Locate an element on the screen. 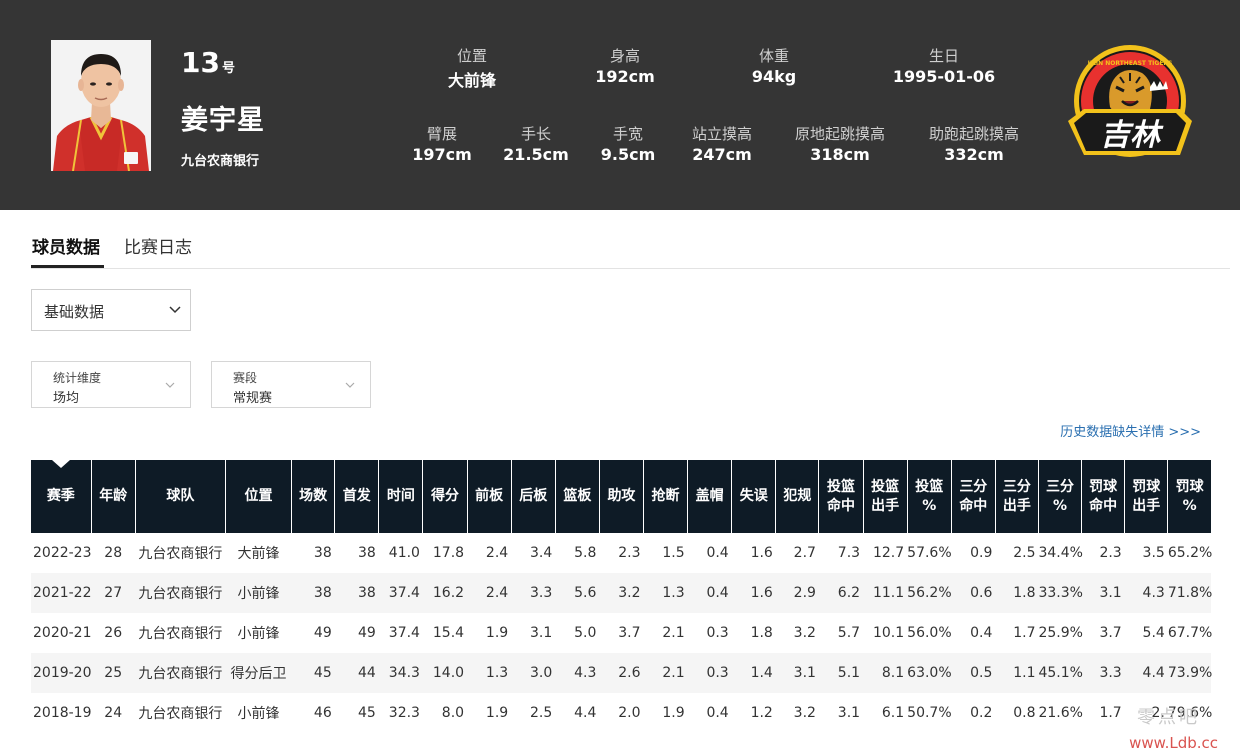  table-cell: 49 is located at coordinates (367, 633).